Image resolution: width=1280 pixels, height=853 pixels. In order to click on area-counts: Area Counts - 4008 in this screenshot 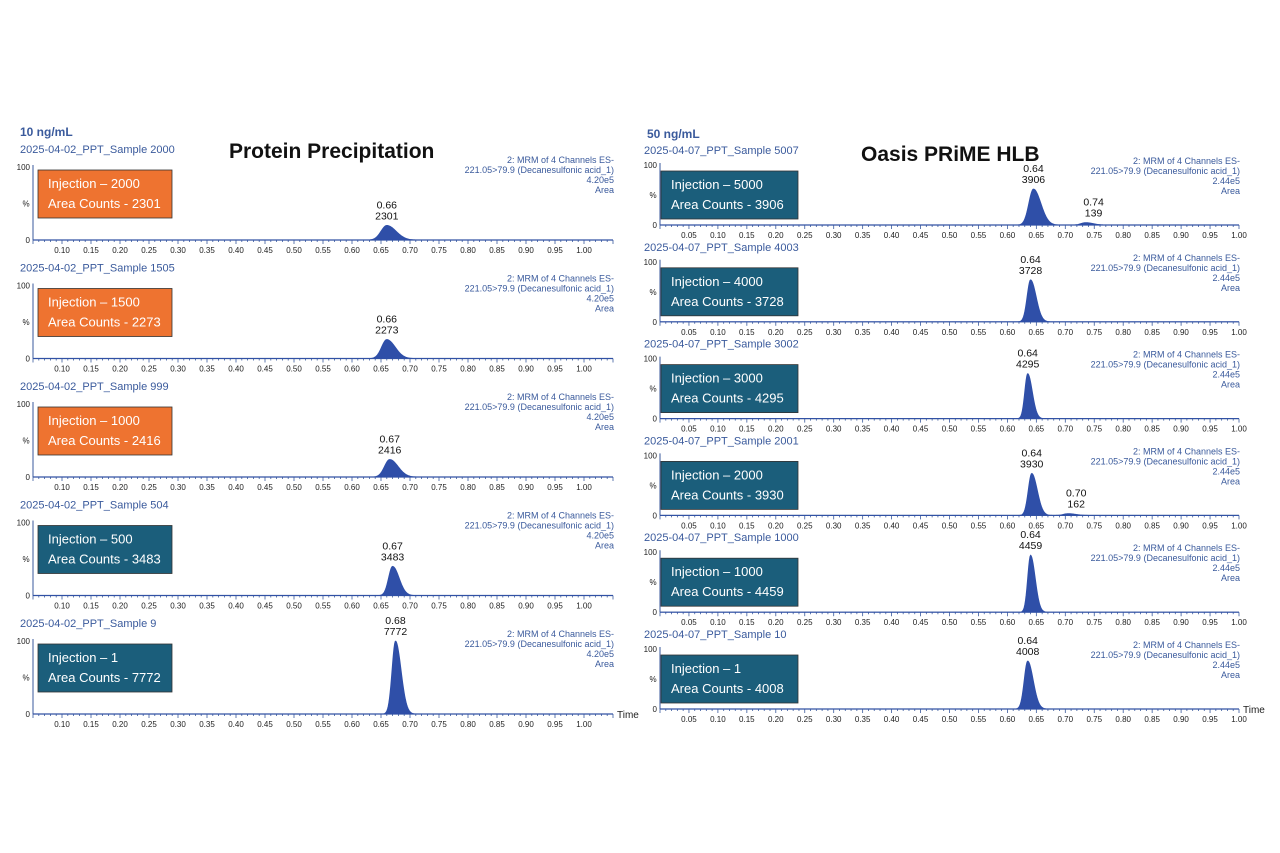, I will do `click(727, 688)`.